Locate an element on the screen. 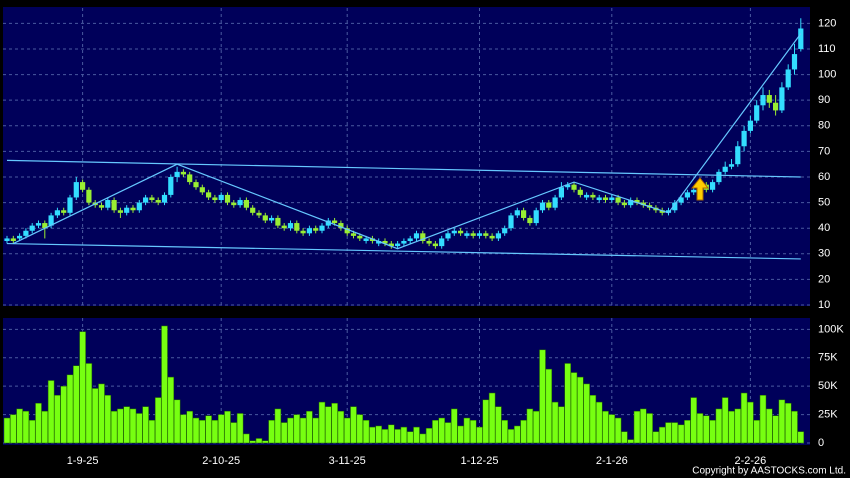 The height and width of the screenshot is (478, 850). y-tick-label: 30 is located at coordinates (824, 254).